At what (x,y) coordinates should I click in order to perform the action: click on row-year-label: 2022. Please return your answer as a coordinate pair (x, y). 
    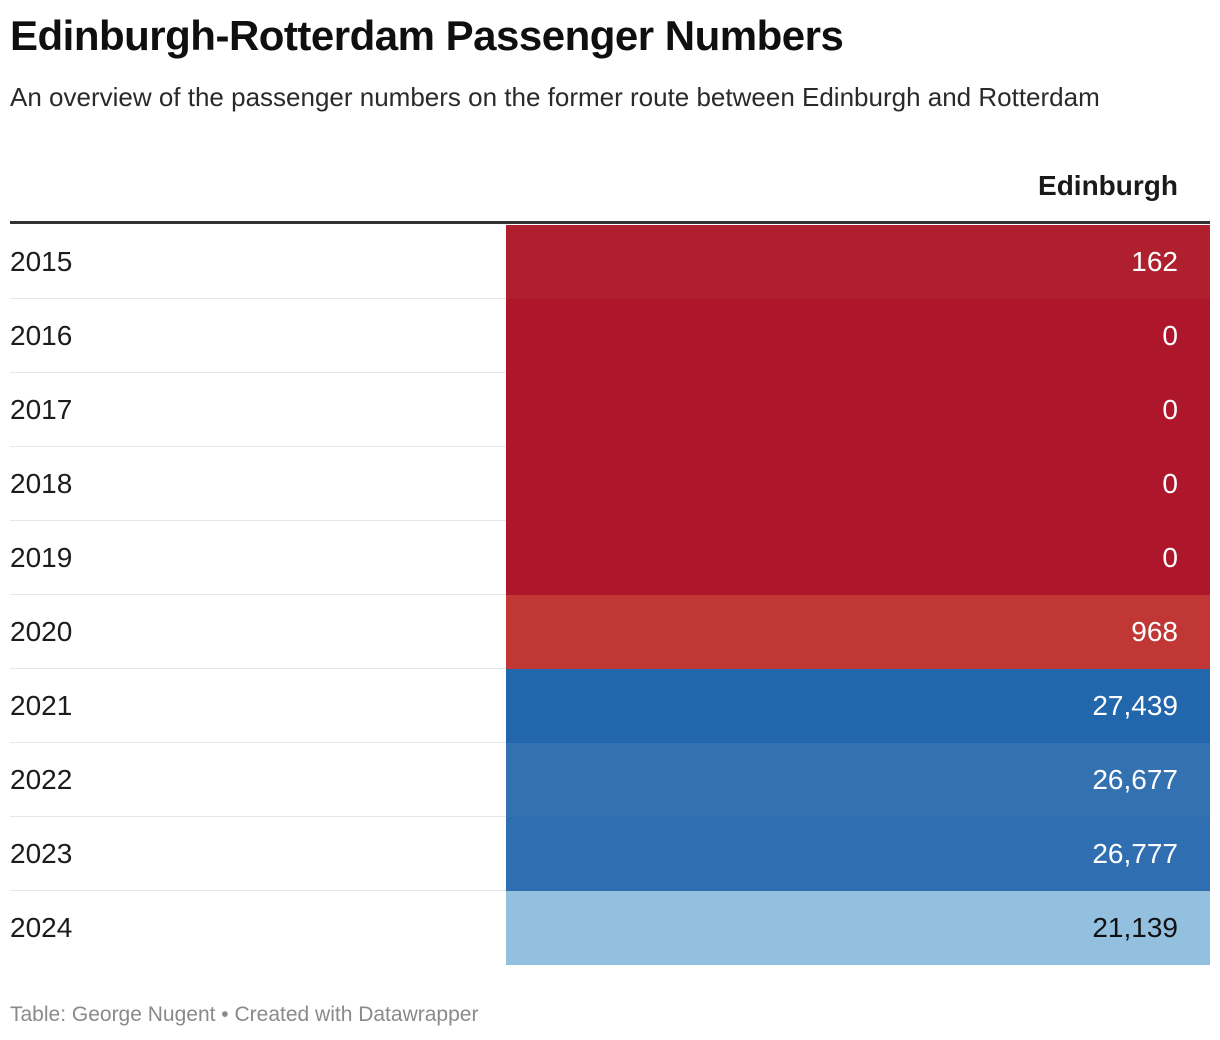
    Looking at the image, I should click on (41, 779).